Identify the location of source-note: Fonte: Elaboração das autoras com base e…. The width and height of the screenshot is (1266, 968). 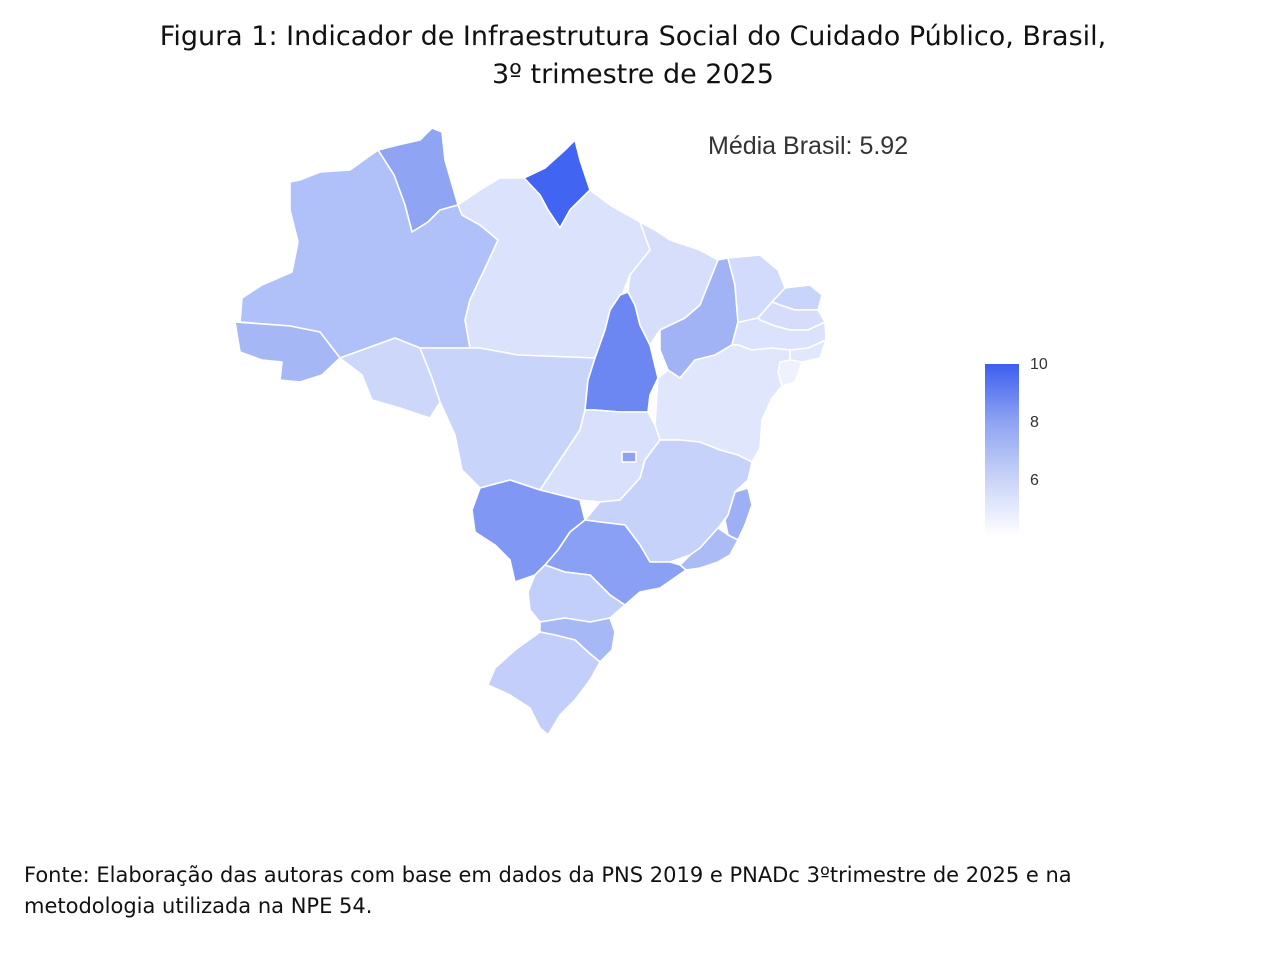
(634, 891).